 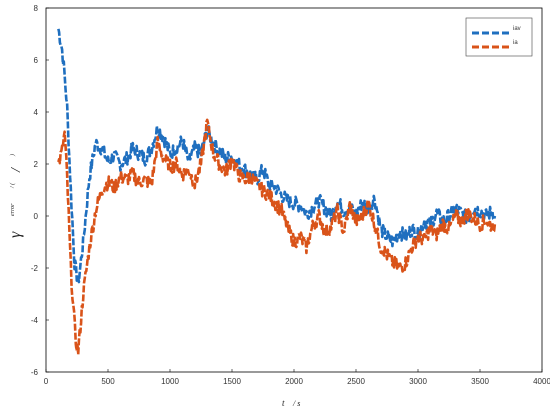 I want to click on x-tick-label: 3500, so click(x=480, y=381).